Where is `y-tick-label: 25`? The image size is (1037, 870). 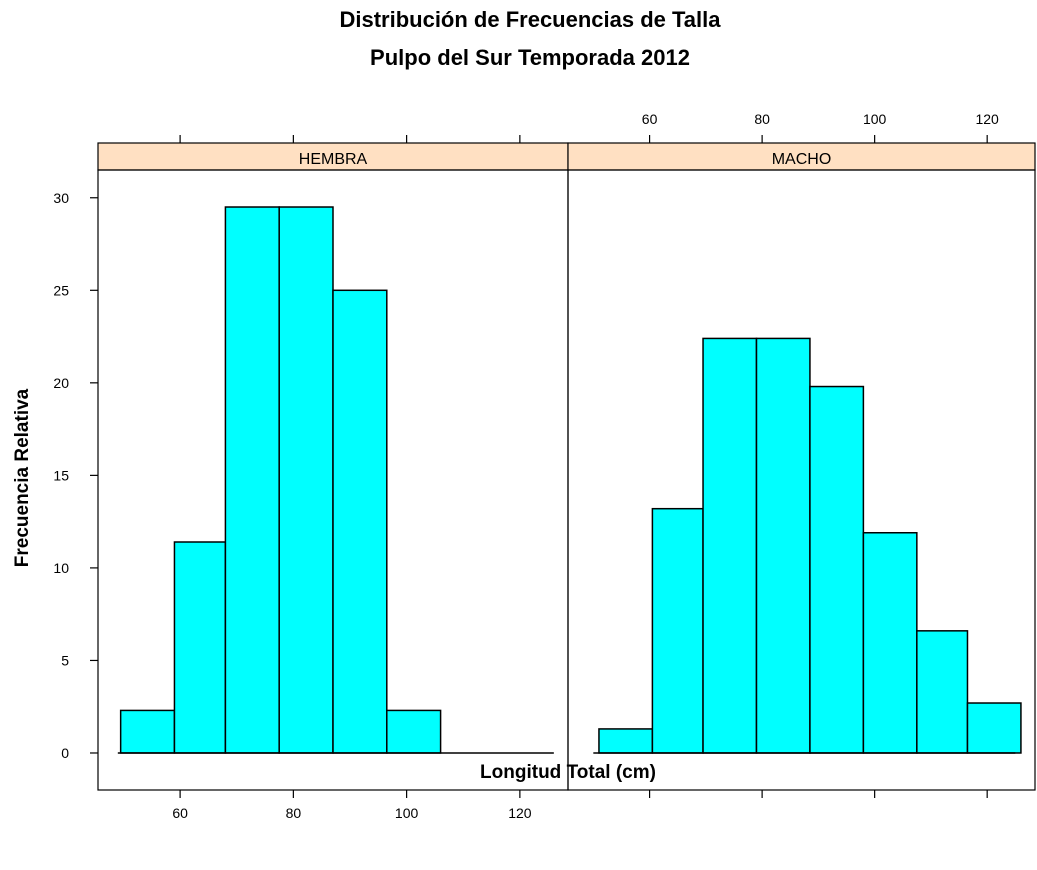 y-tick-label: 25 is located at coordinates (61, 290).